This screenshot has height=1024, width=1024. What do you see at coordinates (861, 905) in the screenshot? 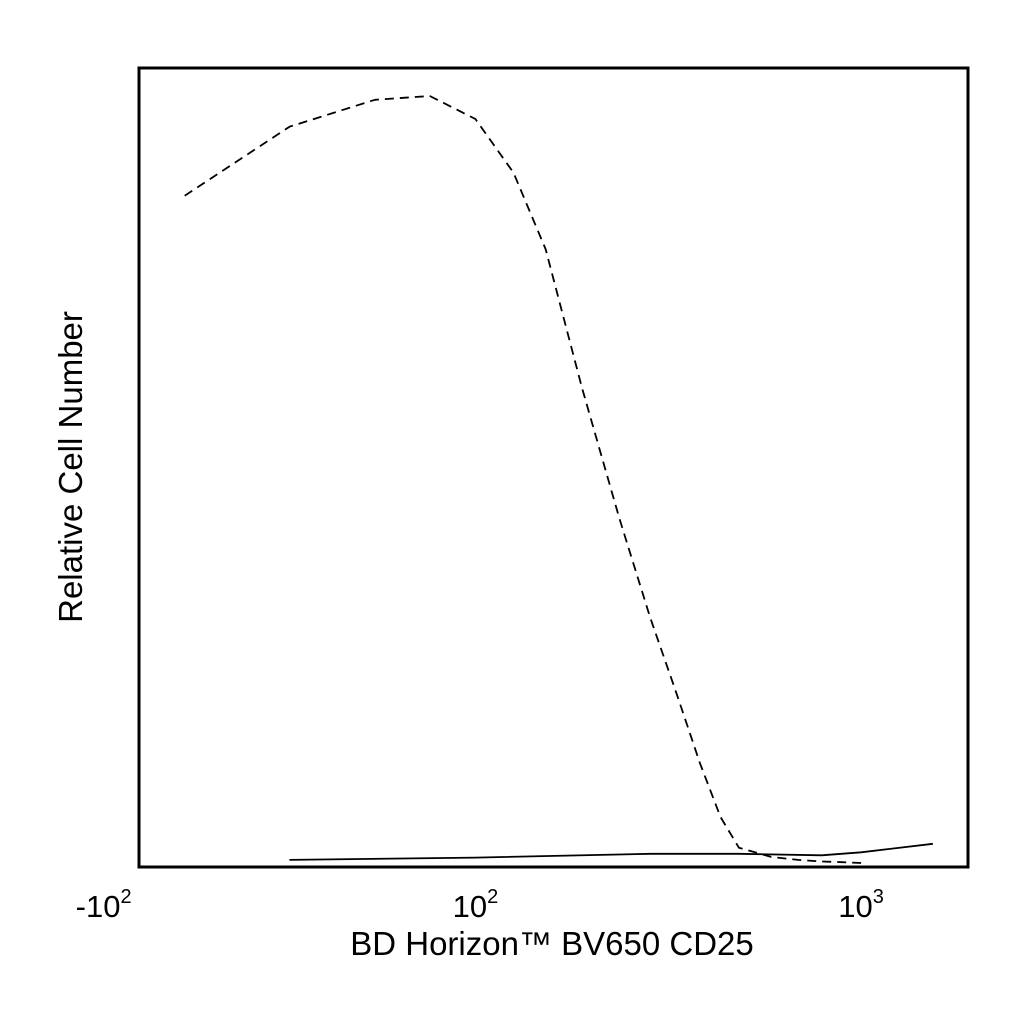
I see `x-tick-label: 10³` at bounding box center [861, 905].